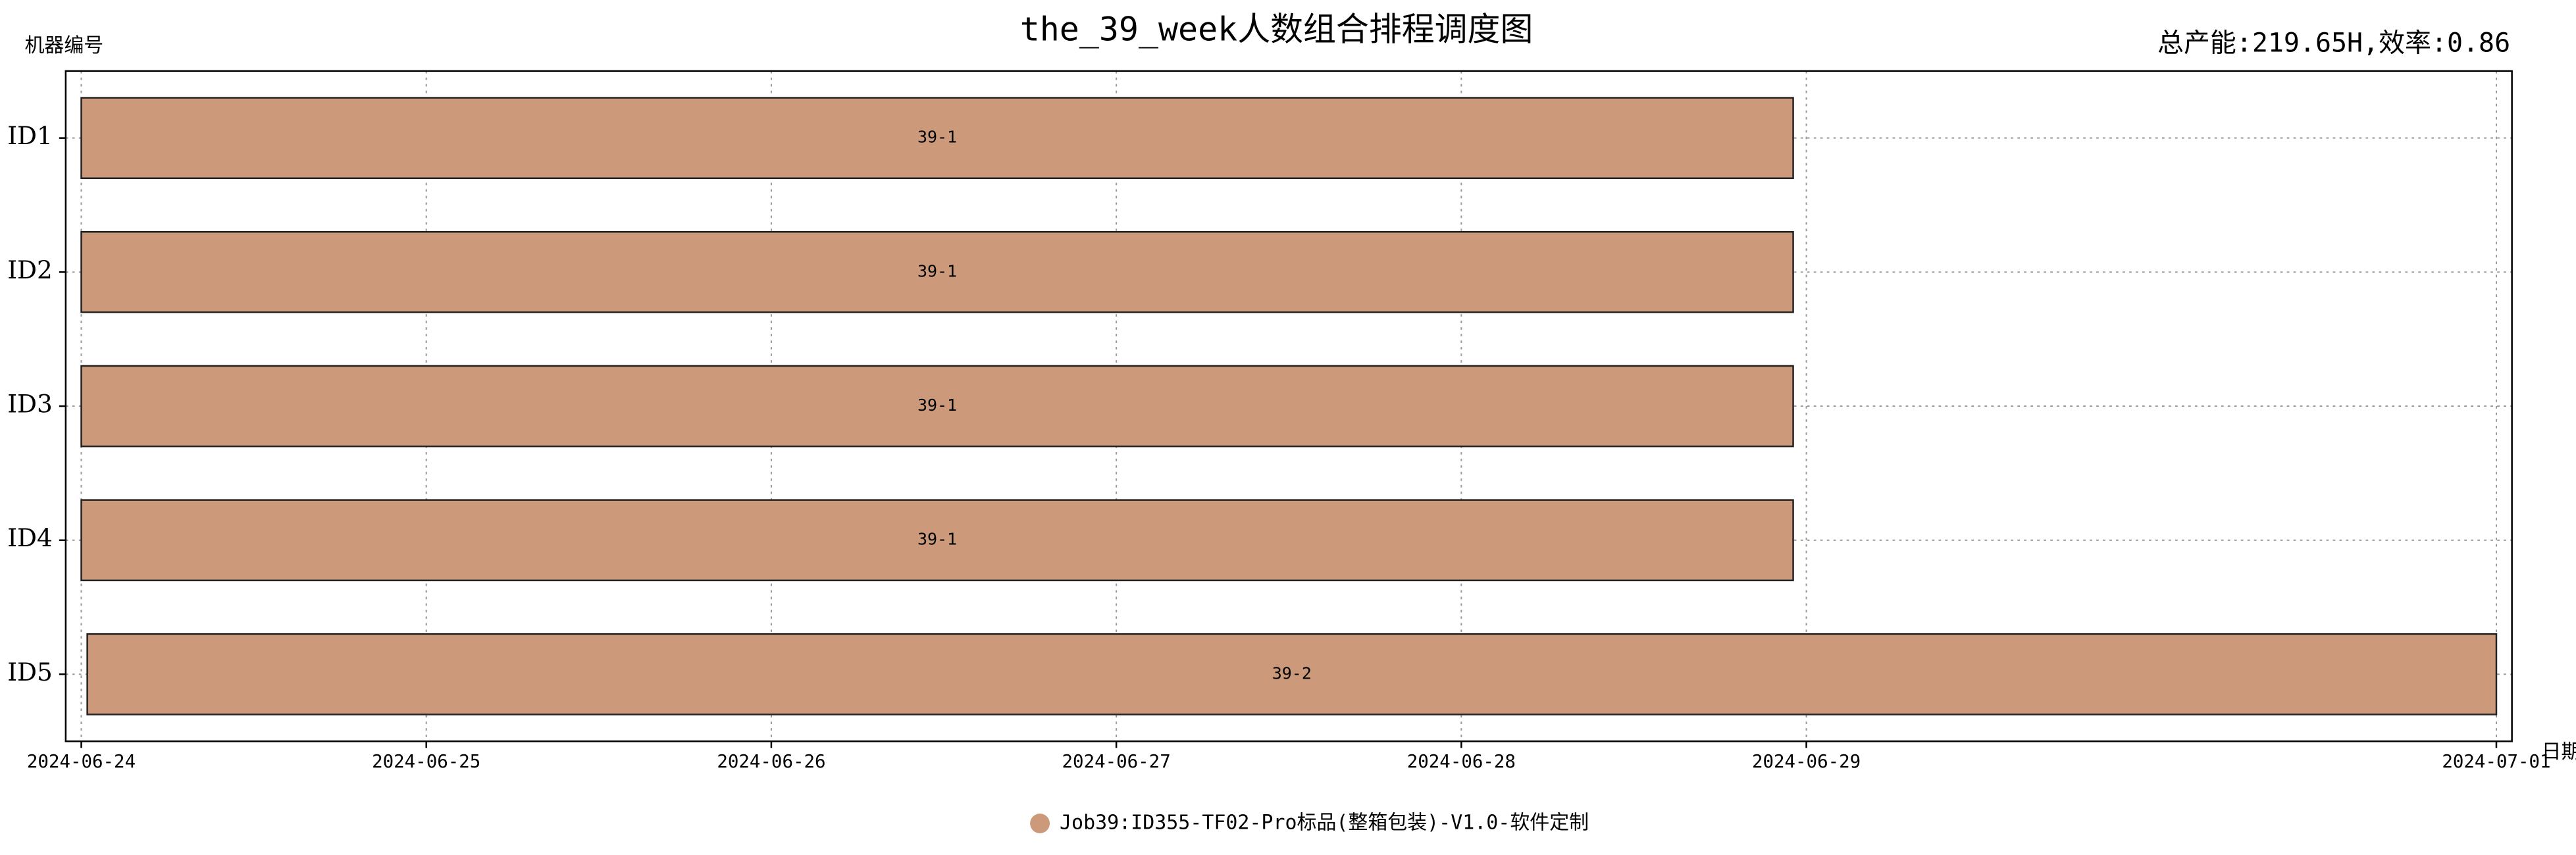 Image resolution: width=2576 pixels, height=855 pixels. I want to click on x-tick-label: 2024-06-28, so click(1461, 762).